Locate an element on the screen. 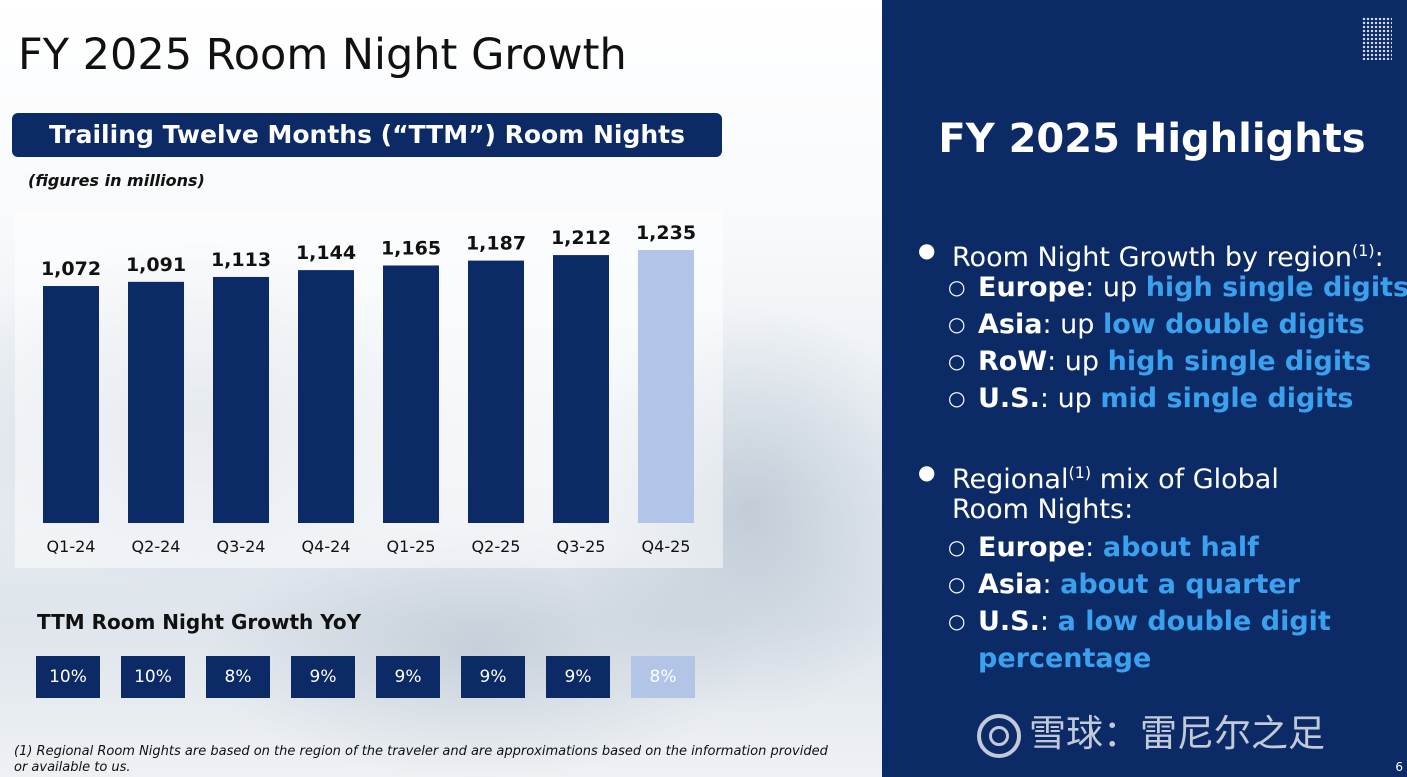 The width and height of the screenshot is (1407, 777). x-tick-label: Q1-25 is located at coordinates (411, 546).